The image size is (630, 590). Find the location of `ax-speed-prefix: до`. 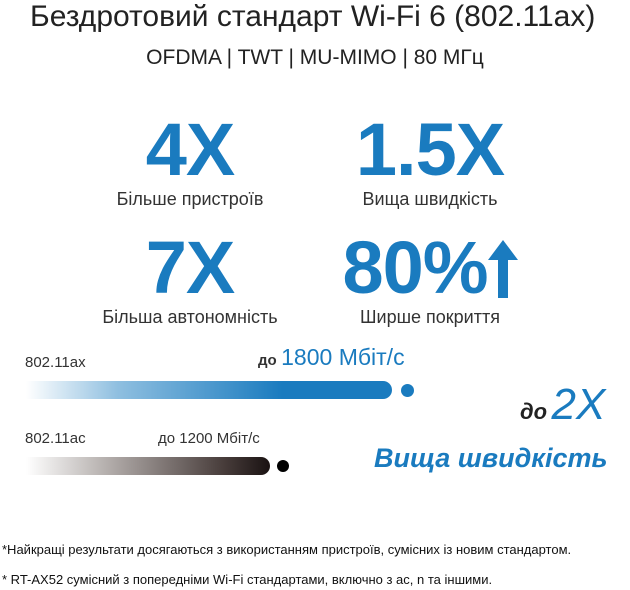

ax-speed-prefix: до is located at coordinates (267, 360).